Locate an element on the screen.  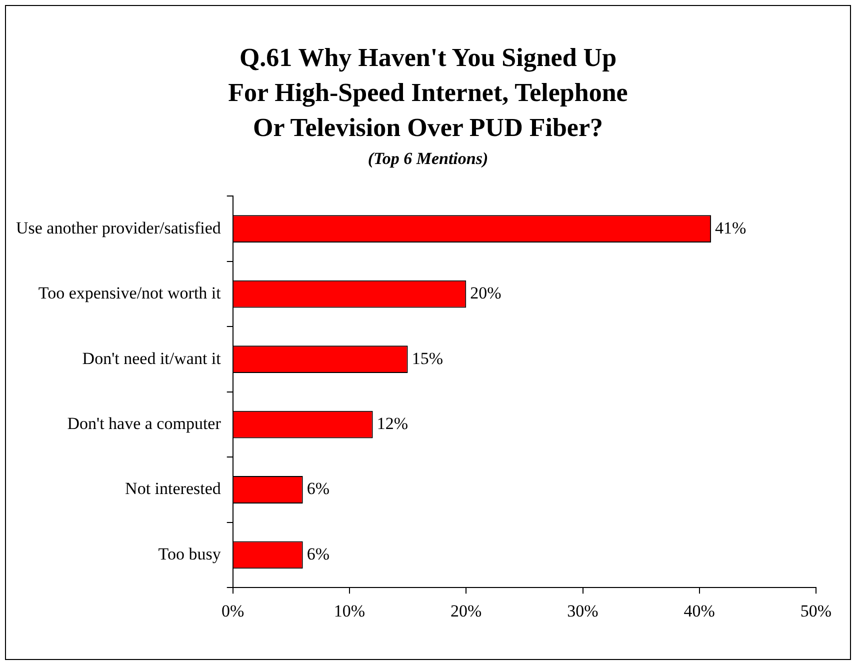
x-tick-label: 20% is located at coordinates (466, 610).